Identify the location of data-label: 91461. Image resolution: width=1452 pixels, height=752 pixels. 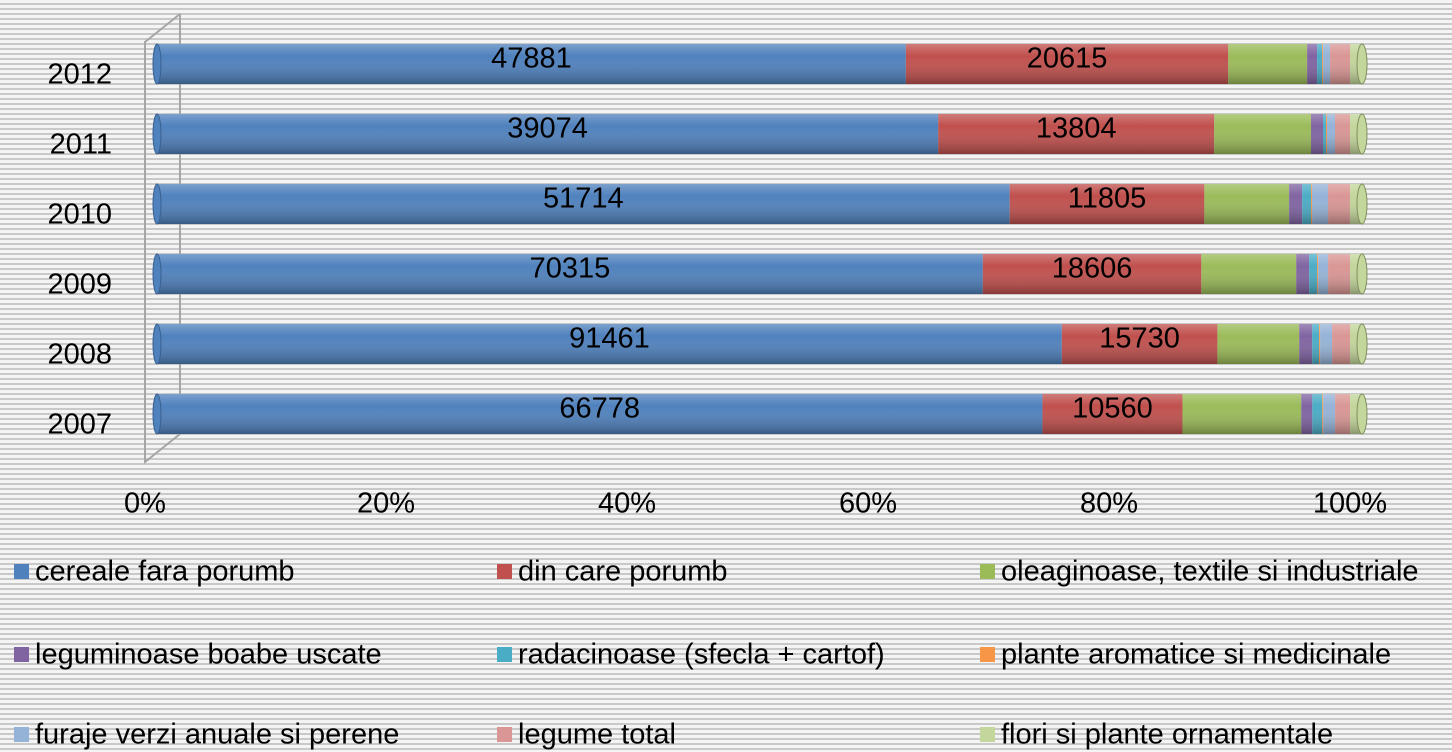
(609, 339).